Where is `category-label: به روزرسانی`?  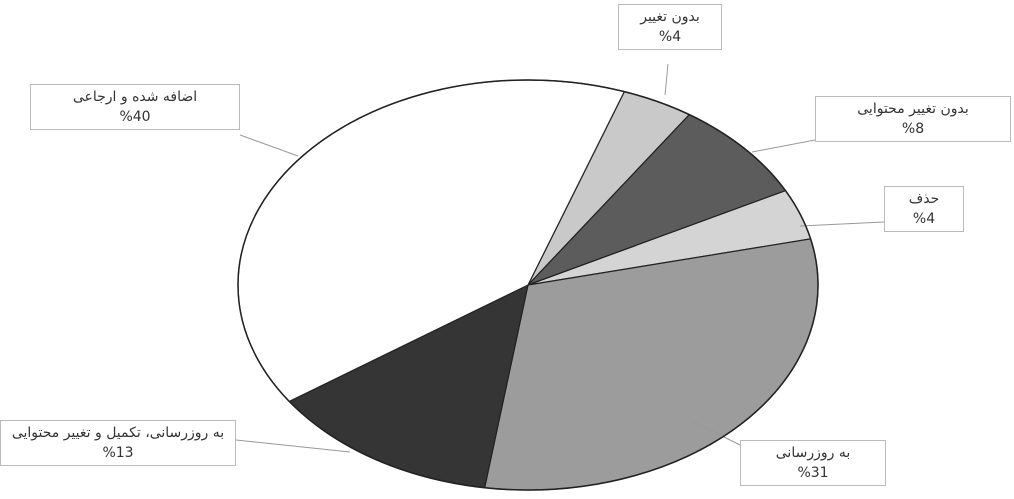 category-label: به روزرسانی is located at coordinates (813, 453).